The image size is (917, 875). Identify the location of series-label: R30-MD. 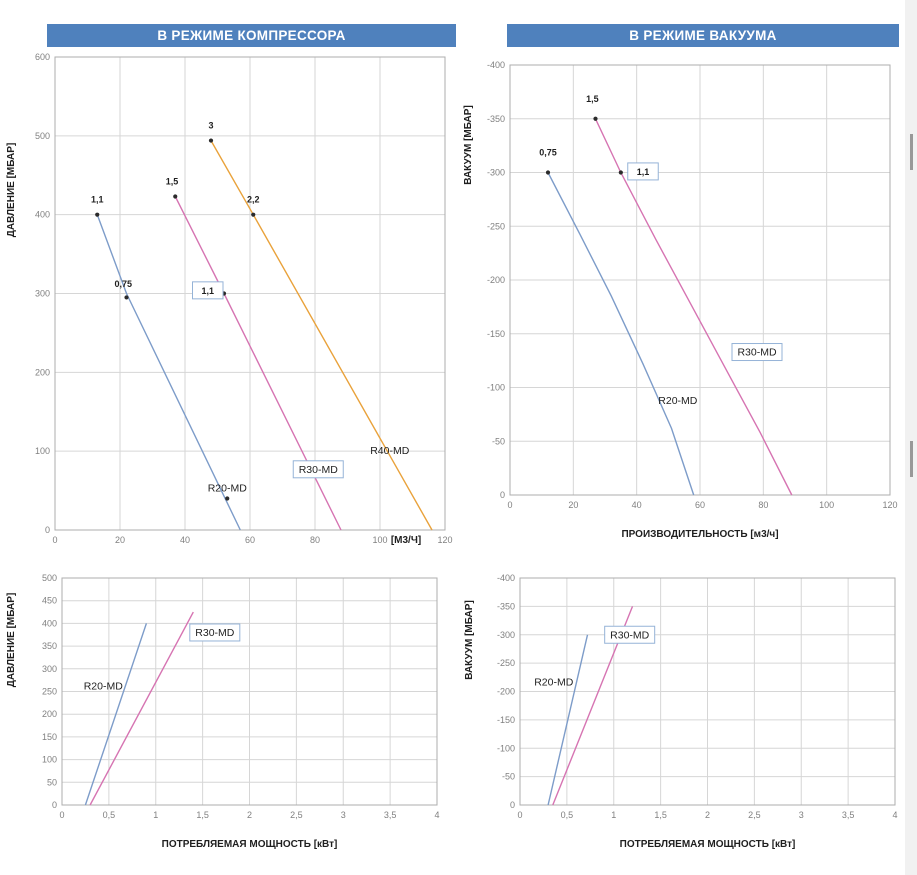
(630, 635).